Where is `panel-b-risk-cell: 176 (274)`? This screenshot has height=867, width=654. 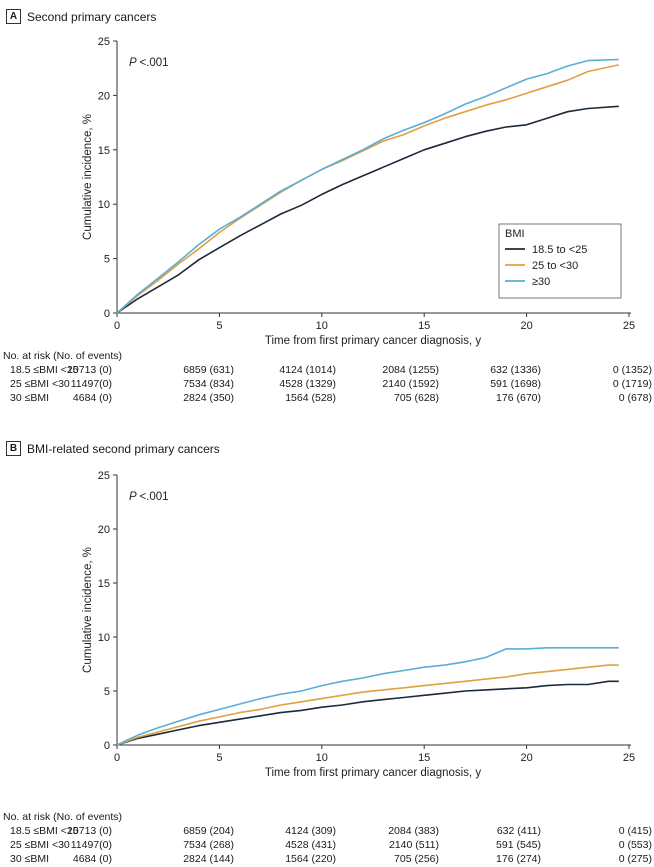
panel-b-risk-cell: 176 (274) is located at coordinates (518, 859).